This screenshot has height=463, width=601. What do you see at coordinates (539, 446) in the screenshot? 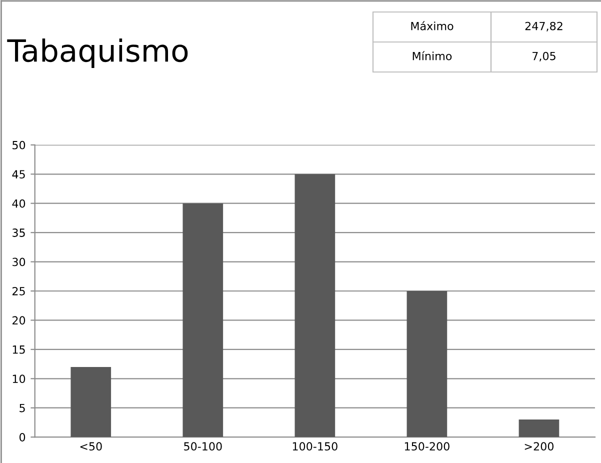
I see `x-tick-label: >200` at bounding box center [539, 446].